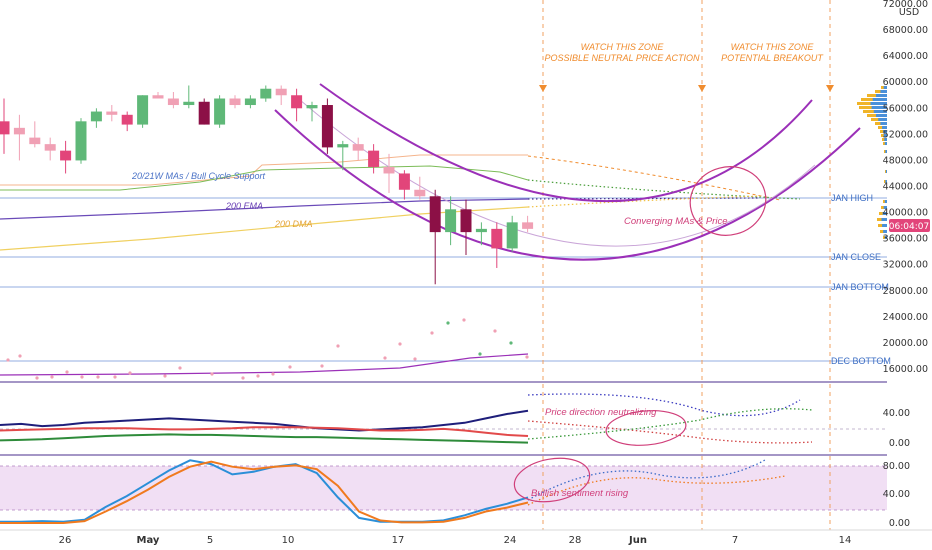  Describe the element at coordinates (896, 413) in the screenshot. I see `osc1-tick: 40.00` at that location.